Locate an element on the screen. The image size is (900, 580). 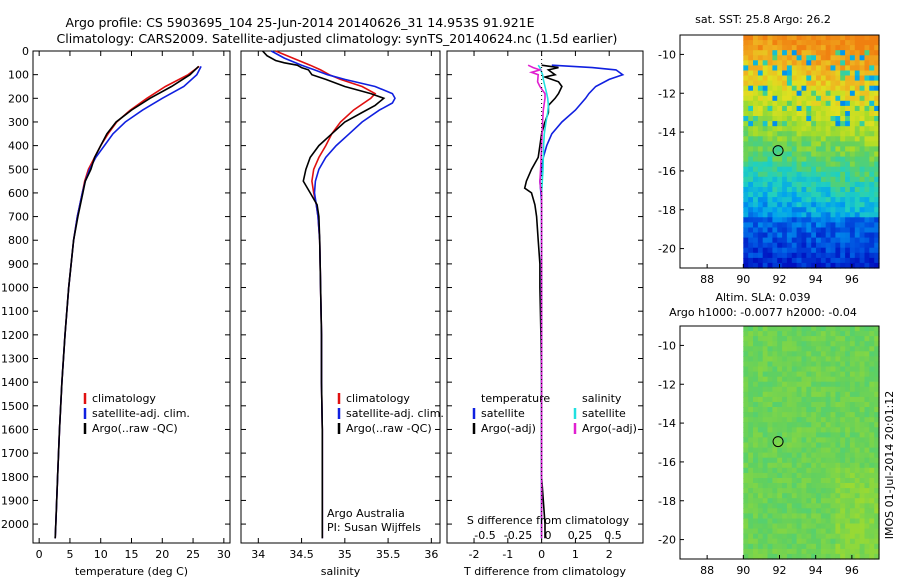
map-x-tick-label: 92 is located at coordinates (780, 570).